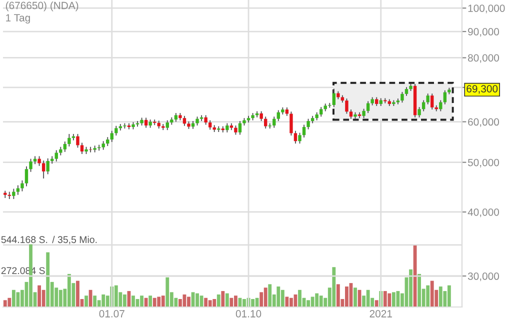  What do you see at coordinates (484, 32) in the screenshot?
I see `y-tick-label: 90,000` at bounding box center [484, 32].